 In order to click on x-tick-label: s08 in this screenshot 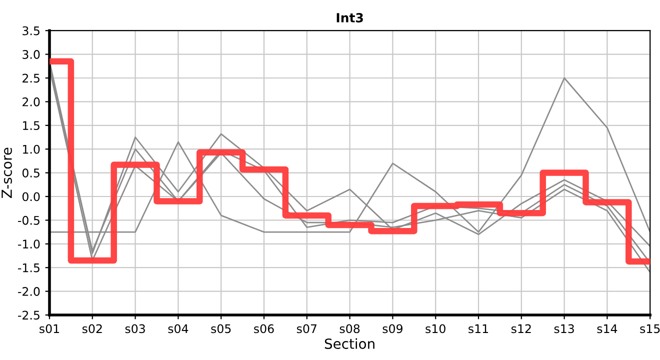, I will do `click(350, 329)`.